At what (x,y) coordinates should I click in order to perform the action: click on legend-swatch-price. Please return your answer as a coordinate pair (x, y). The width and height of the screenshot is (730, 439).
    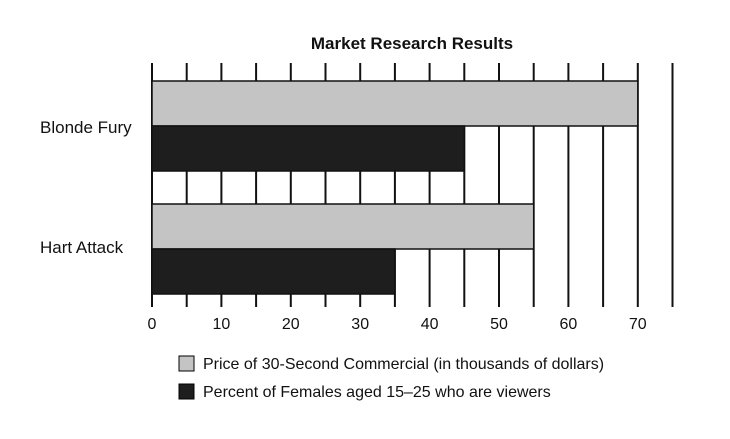
    Looking at the image, I should click on (186, 363).